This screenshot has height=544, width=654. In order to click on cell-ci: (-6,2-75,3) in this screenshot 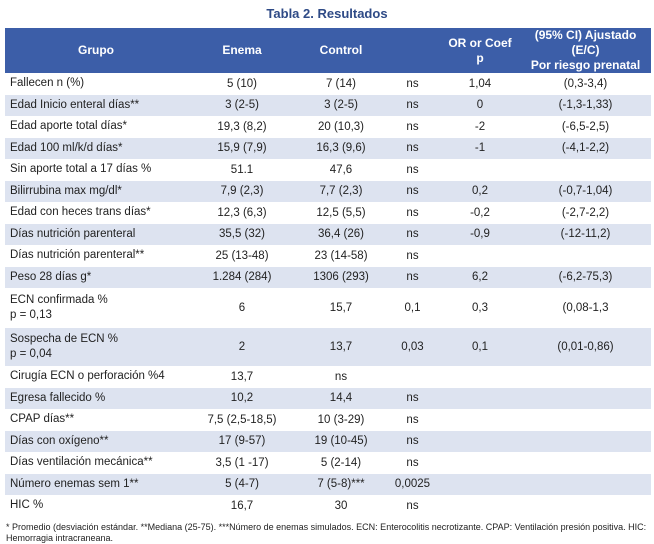, I will do `click(585, 277)`.